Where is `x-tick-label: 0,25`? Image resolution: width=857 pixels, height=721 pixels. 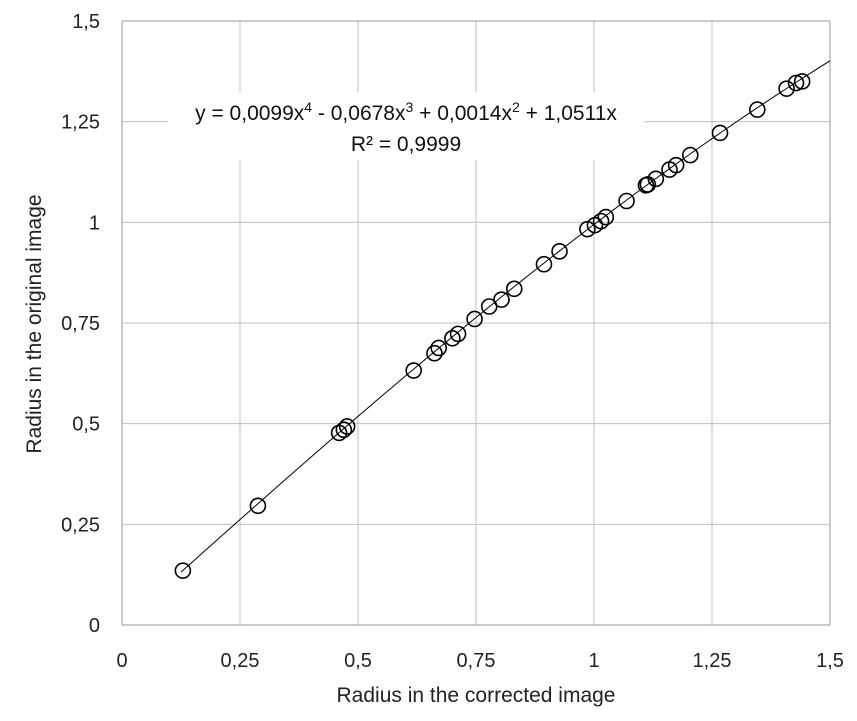
x-tick-label: 0,25 is located at coordinates (240, 661).